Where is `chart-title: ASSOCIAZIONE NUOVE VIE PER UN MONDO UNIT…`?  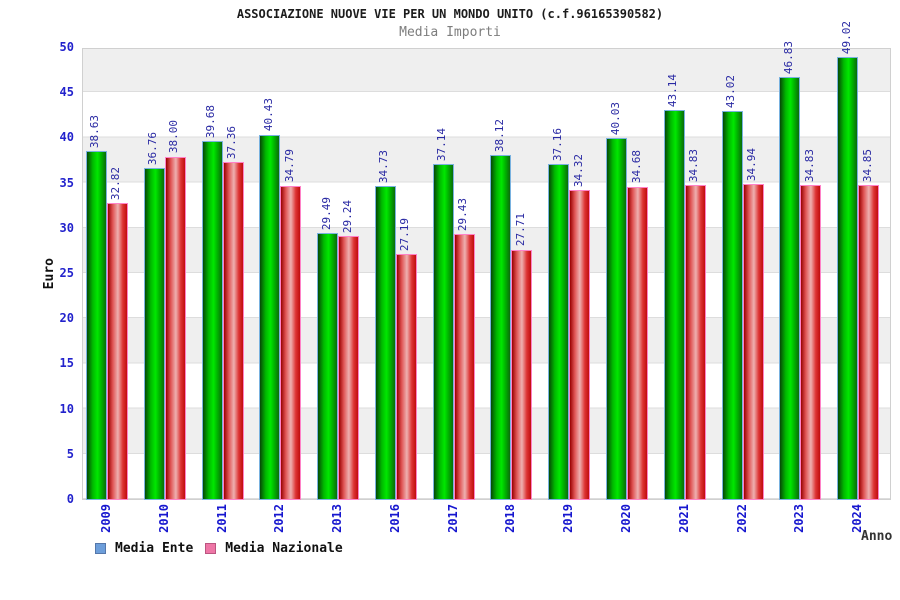
chart-title: ASSOCIAZIONE NUOVE VIE PER UN MONDO UNIT… is located at coordinates (450, 14).